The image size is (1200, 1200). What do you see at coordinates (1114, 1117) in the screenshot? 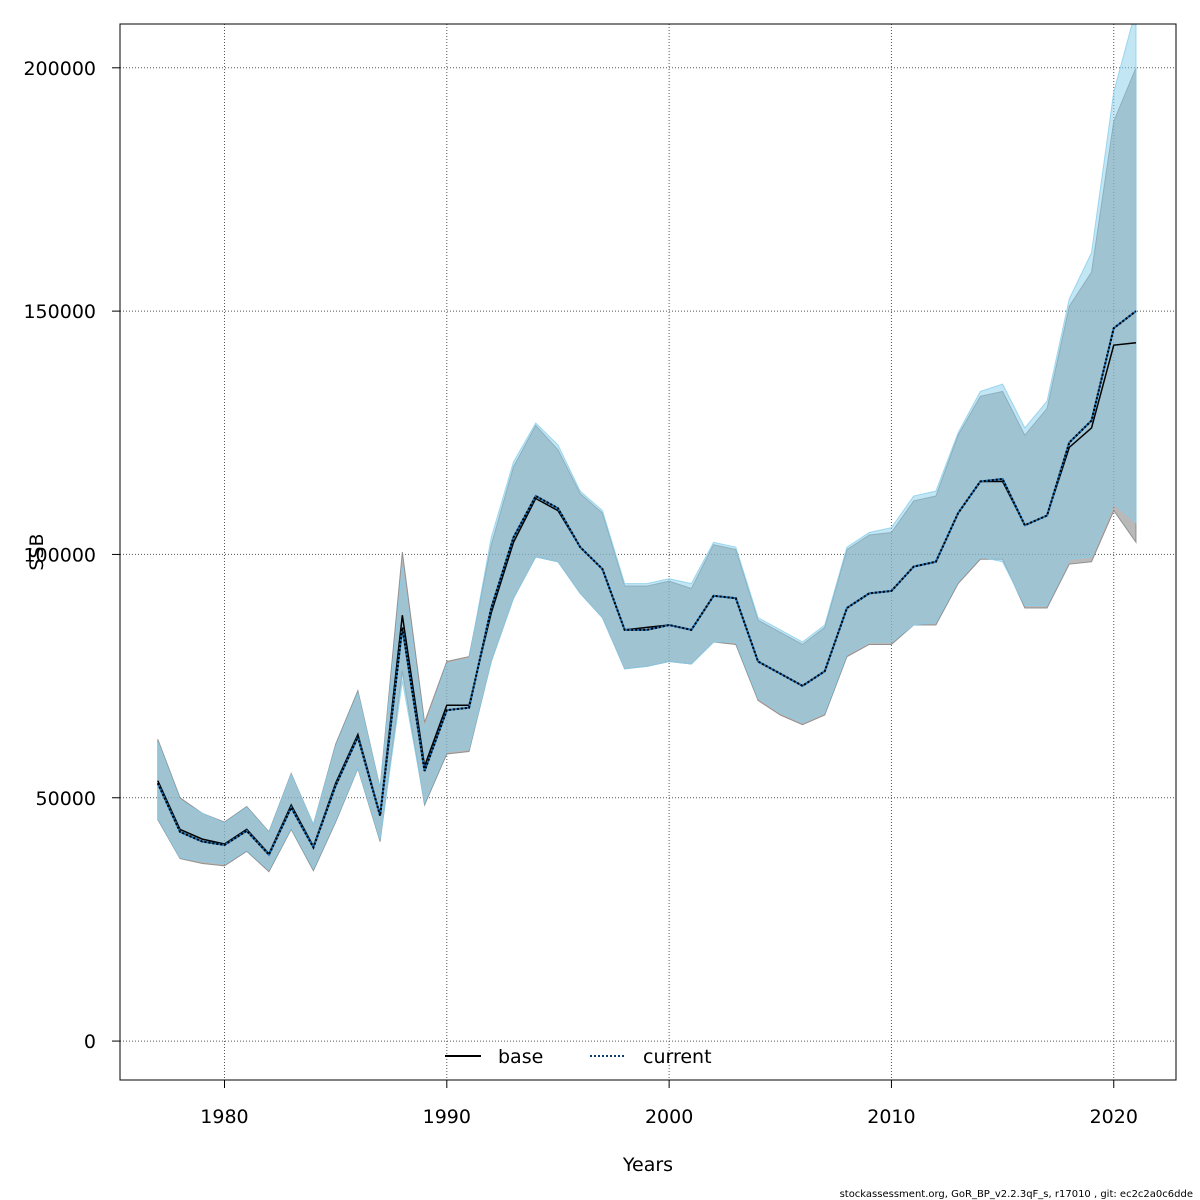
I see `x-tick-label: 2020` at bounding box center [1114, 1117].